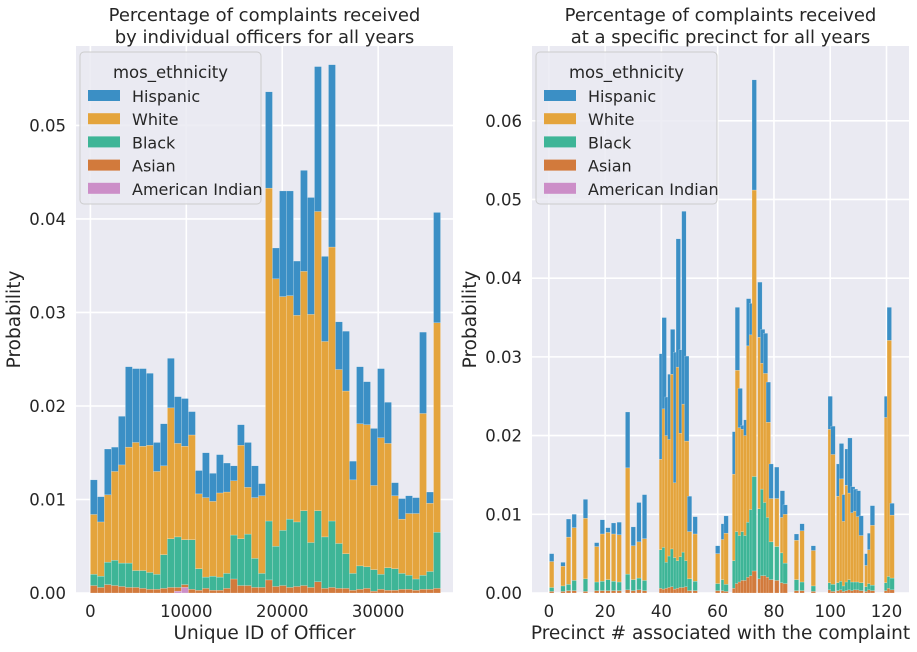 This screenshot has height=652, width=917. I want to click on x-tick-label: 60, so click(717, 611).